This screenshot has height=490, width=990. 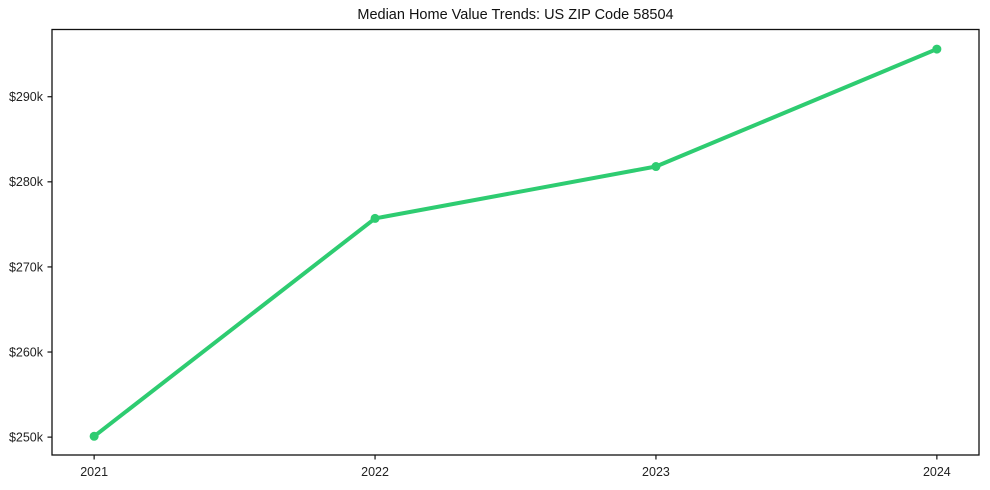 What do you see at coordinates (26, 438) in the screenshot?
I see `y-tick-label: $250k` at bounding box center [26, 438].